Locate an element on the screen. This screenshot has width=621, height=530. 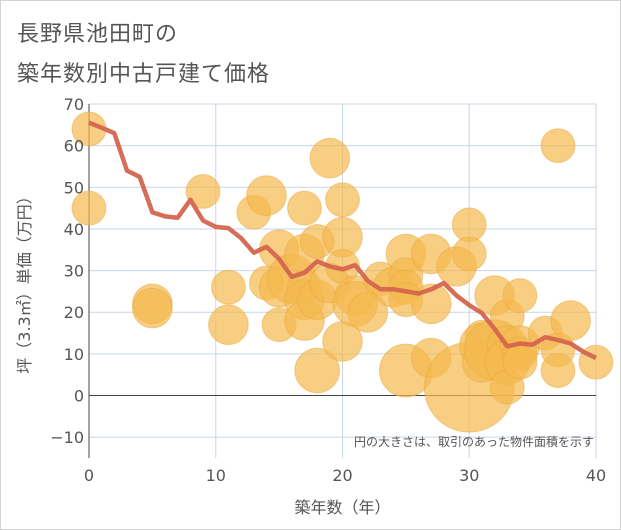
y-tick-label: −10 is located at coordinates (67, 437).